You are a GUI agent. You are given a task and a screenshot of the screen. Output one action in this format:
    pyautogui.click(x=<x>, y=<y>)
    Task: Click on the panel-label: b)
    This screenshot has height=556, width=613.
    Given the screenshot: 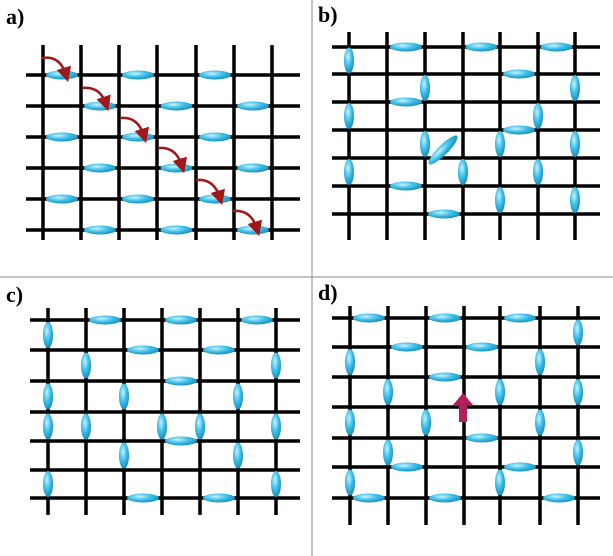 What is the action you would take?
    pyautogui.click(x=328, y=14)
    